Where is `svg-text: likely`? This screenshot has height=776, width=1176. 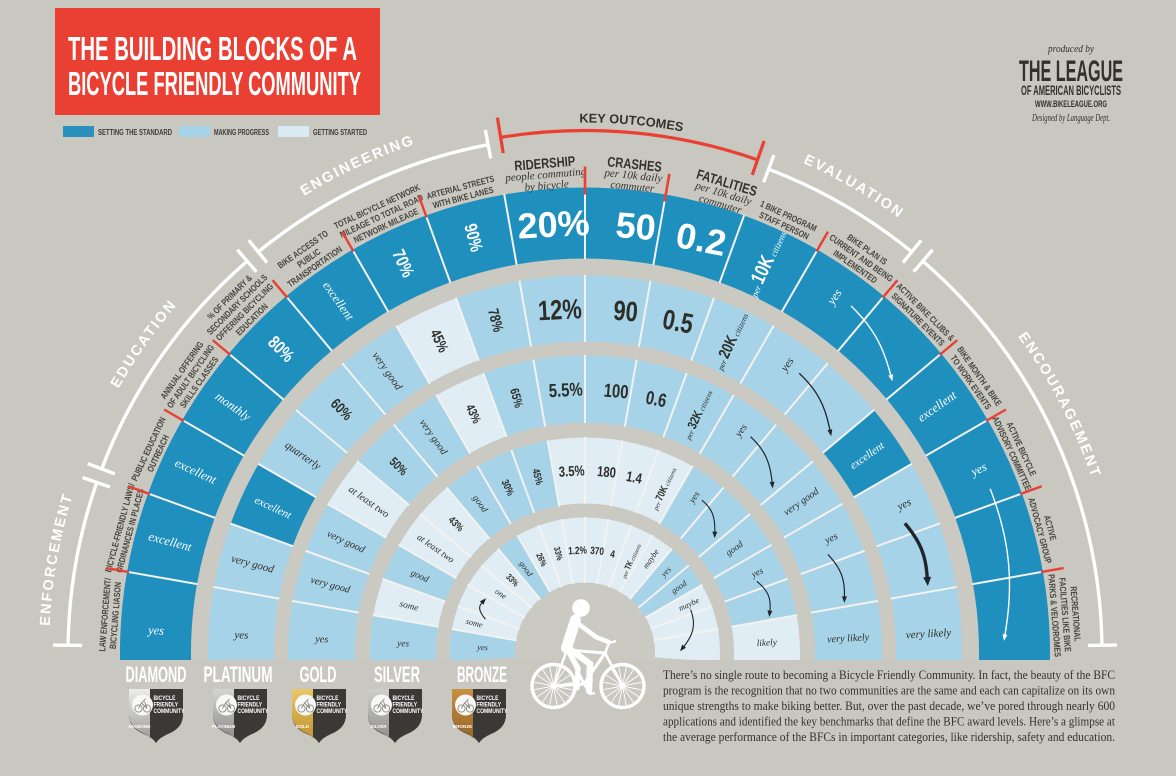 svg-text: likely is located at coordinates (767, 643).